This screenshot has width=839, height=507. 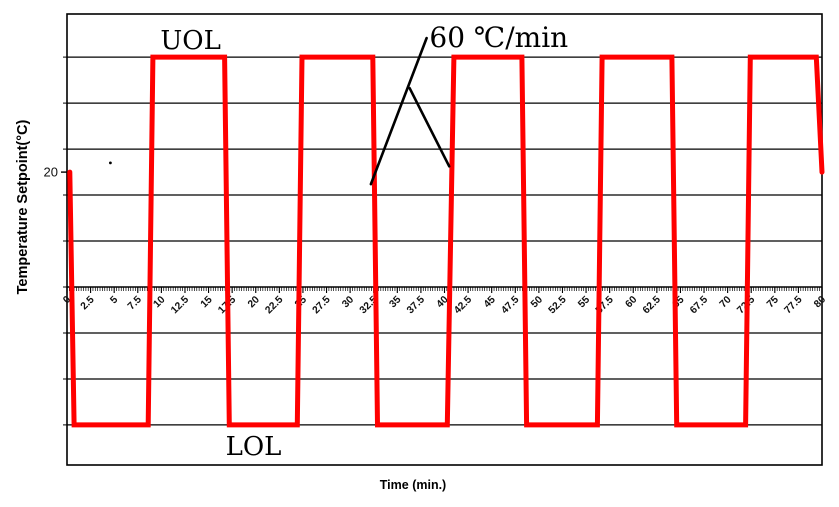 I want to click on uol-label: UOL, so click(x=190, y=41).